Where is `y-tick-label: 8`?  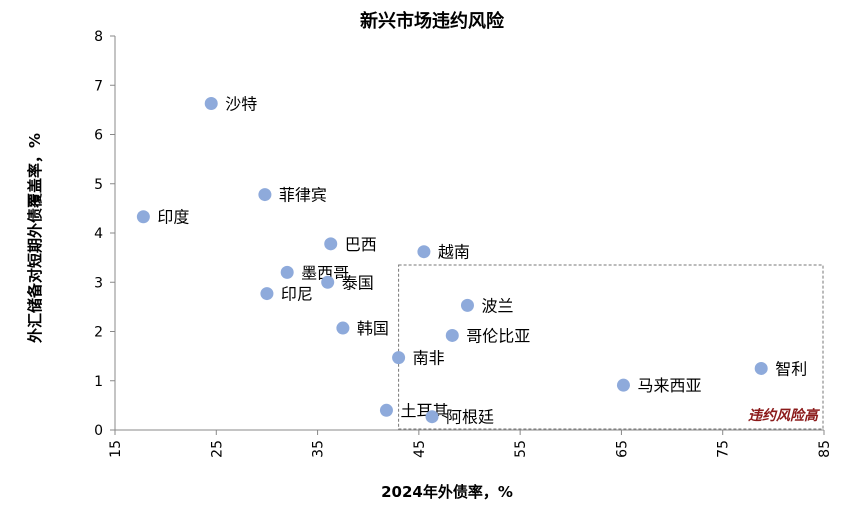 y-tick-label: 8 is located at coordinates (98, 37).